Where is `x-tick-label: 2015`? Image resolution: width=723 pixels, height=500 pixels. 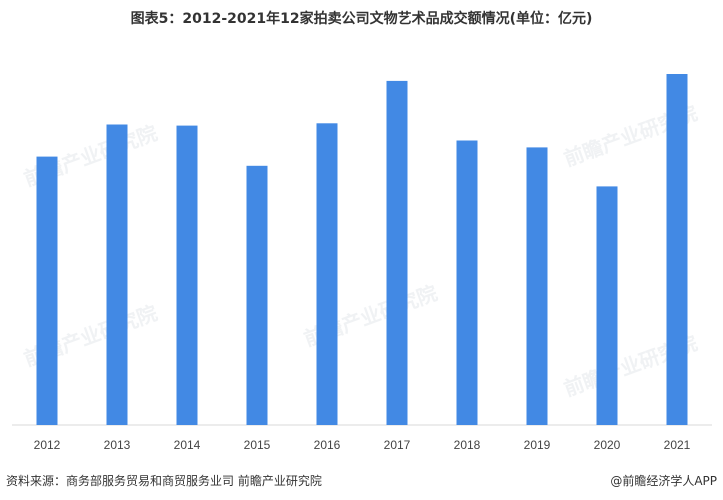
x-tick-label: 2015 is located at coordinates (257, 445).